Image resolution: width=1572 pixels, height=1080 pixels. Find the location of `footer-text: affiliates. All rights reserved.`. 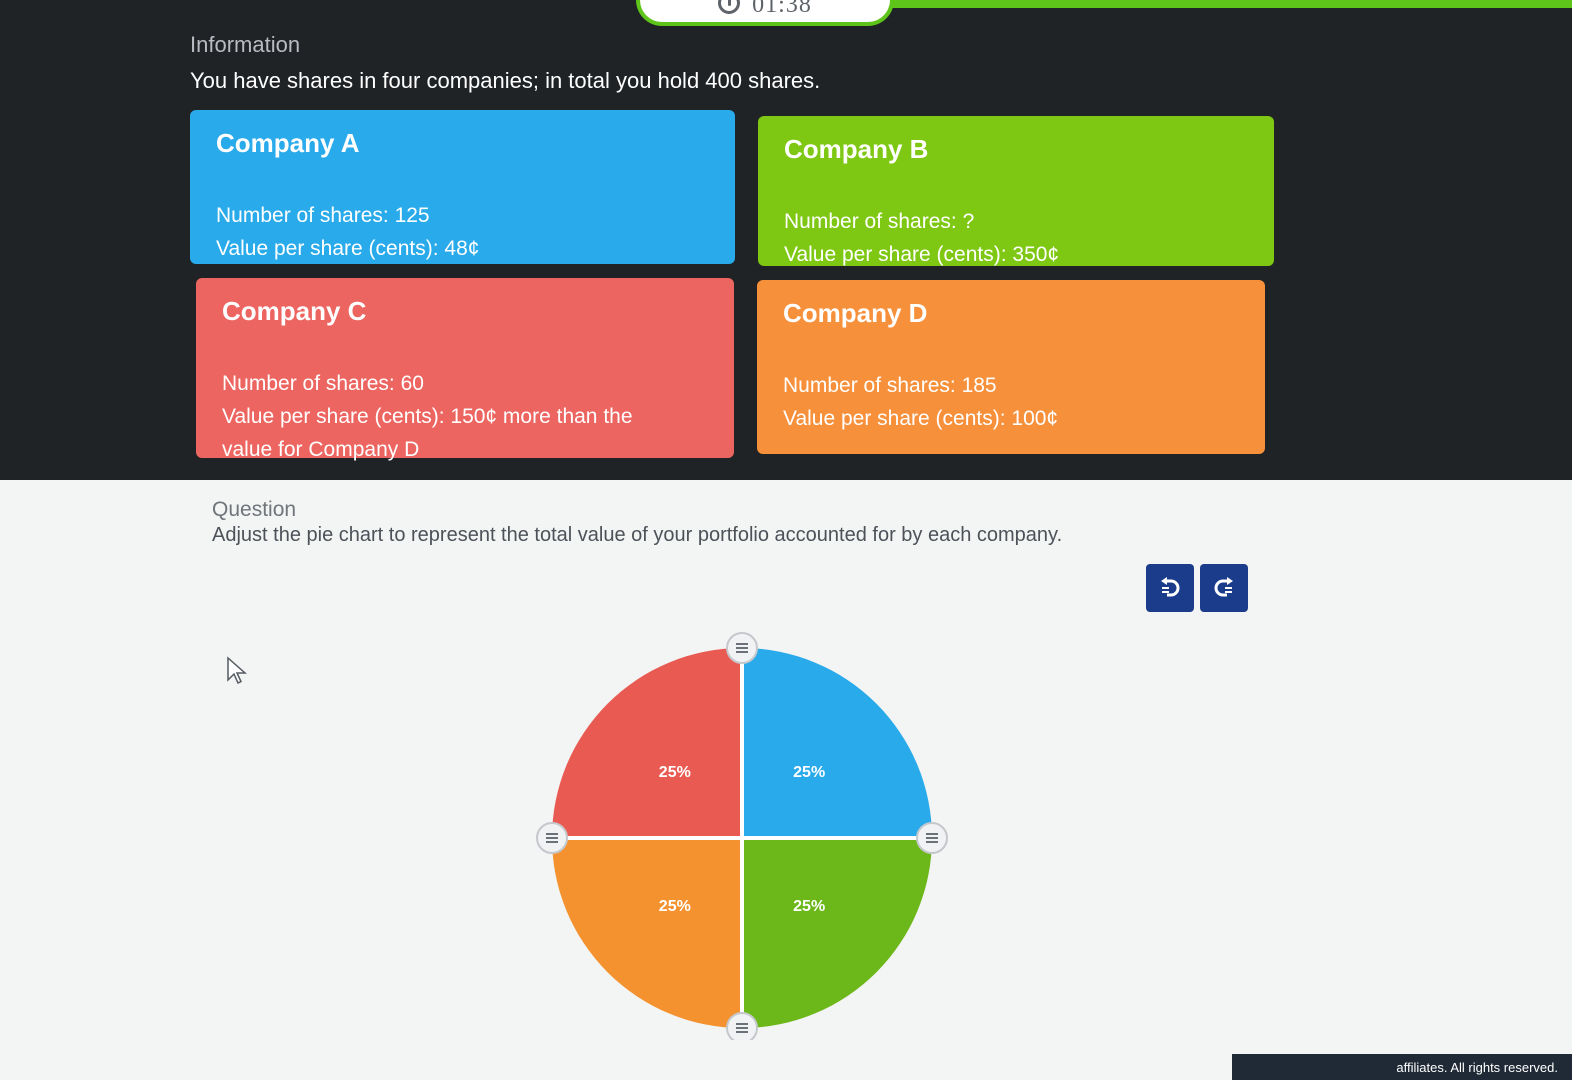

footer-text: affiliates. All rights reserved. is located at coordinates (1477, 1067).